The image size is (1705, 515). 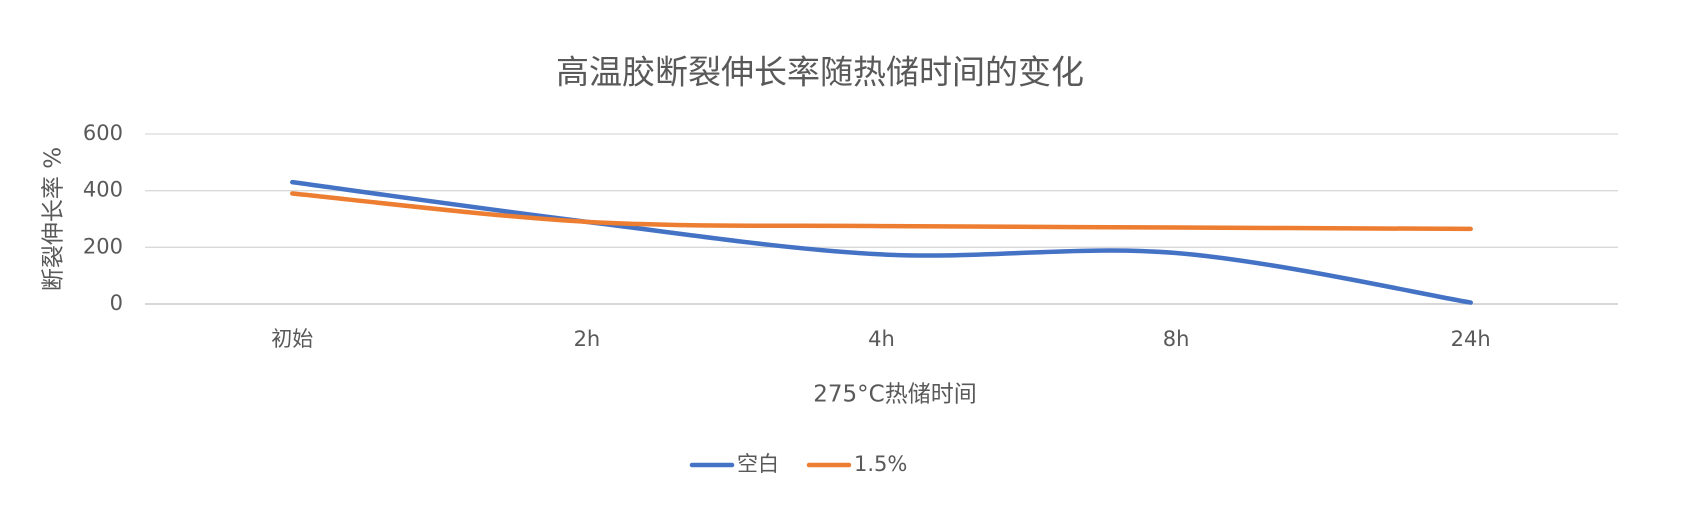 What do you see at coordinates (292, 339) in the screenshot?
I see `x-tick-label: 初始` at bounding box center [292, 339].